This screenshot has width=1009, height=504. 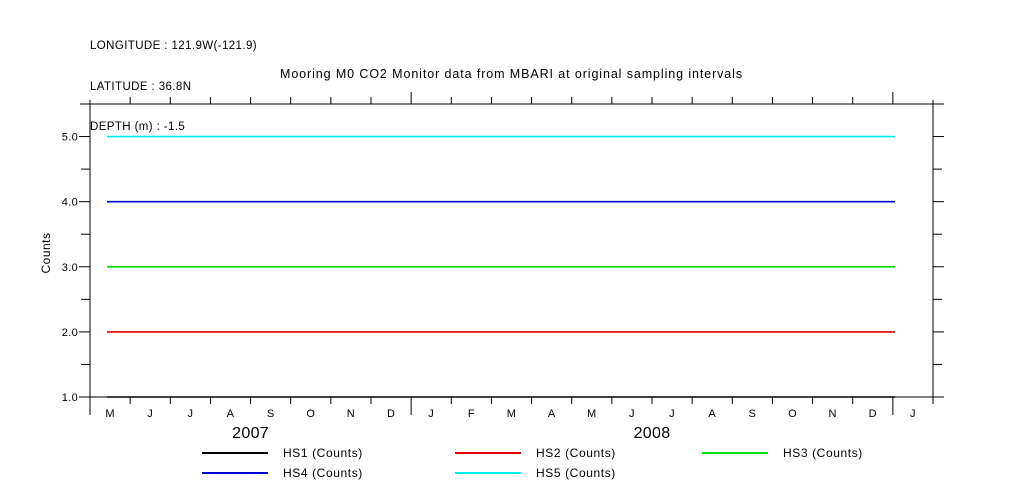 I want to click on legend-item-hs1: HS1 (Counts), so click(x=282, y=453).